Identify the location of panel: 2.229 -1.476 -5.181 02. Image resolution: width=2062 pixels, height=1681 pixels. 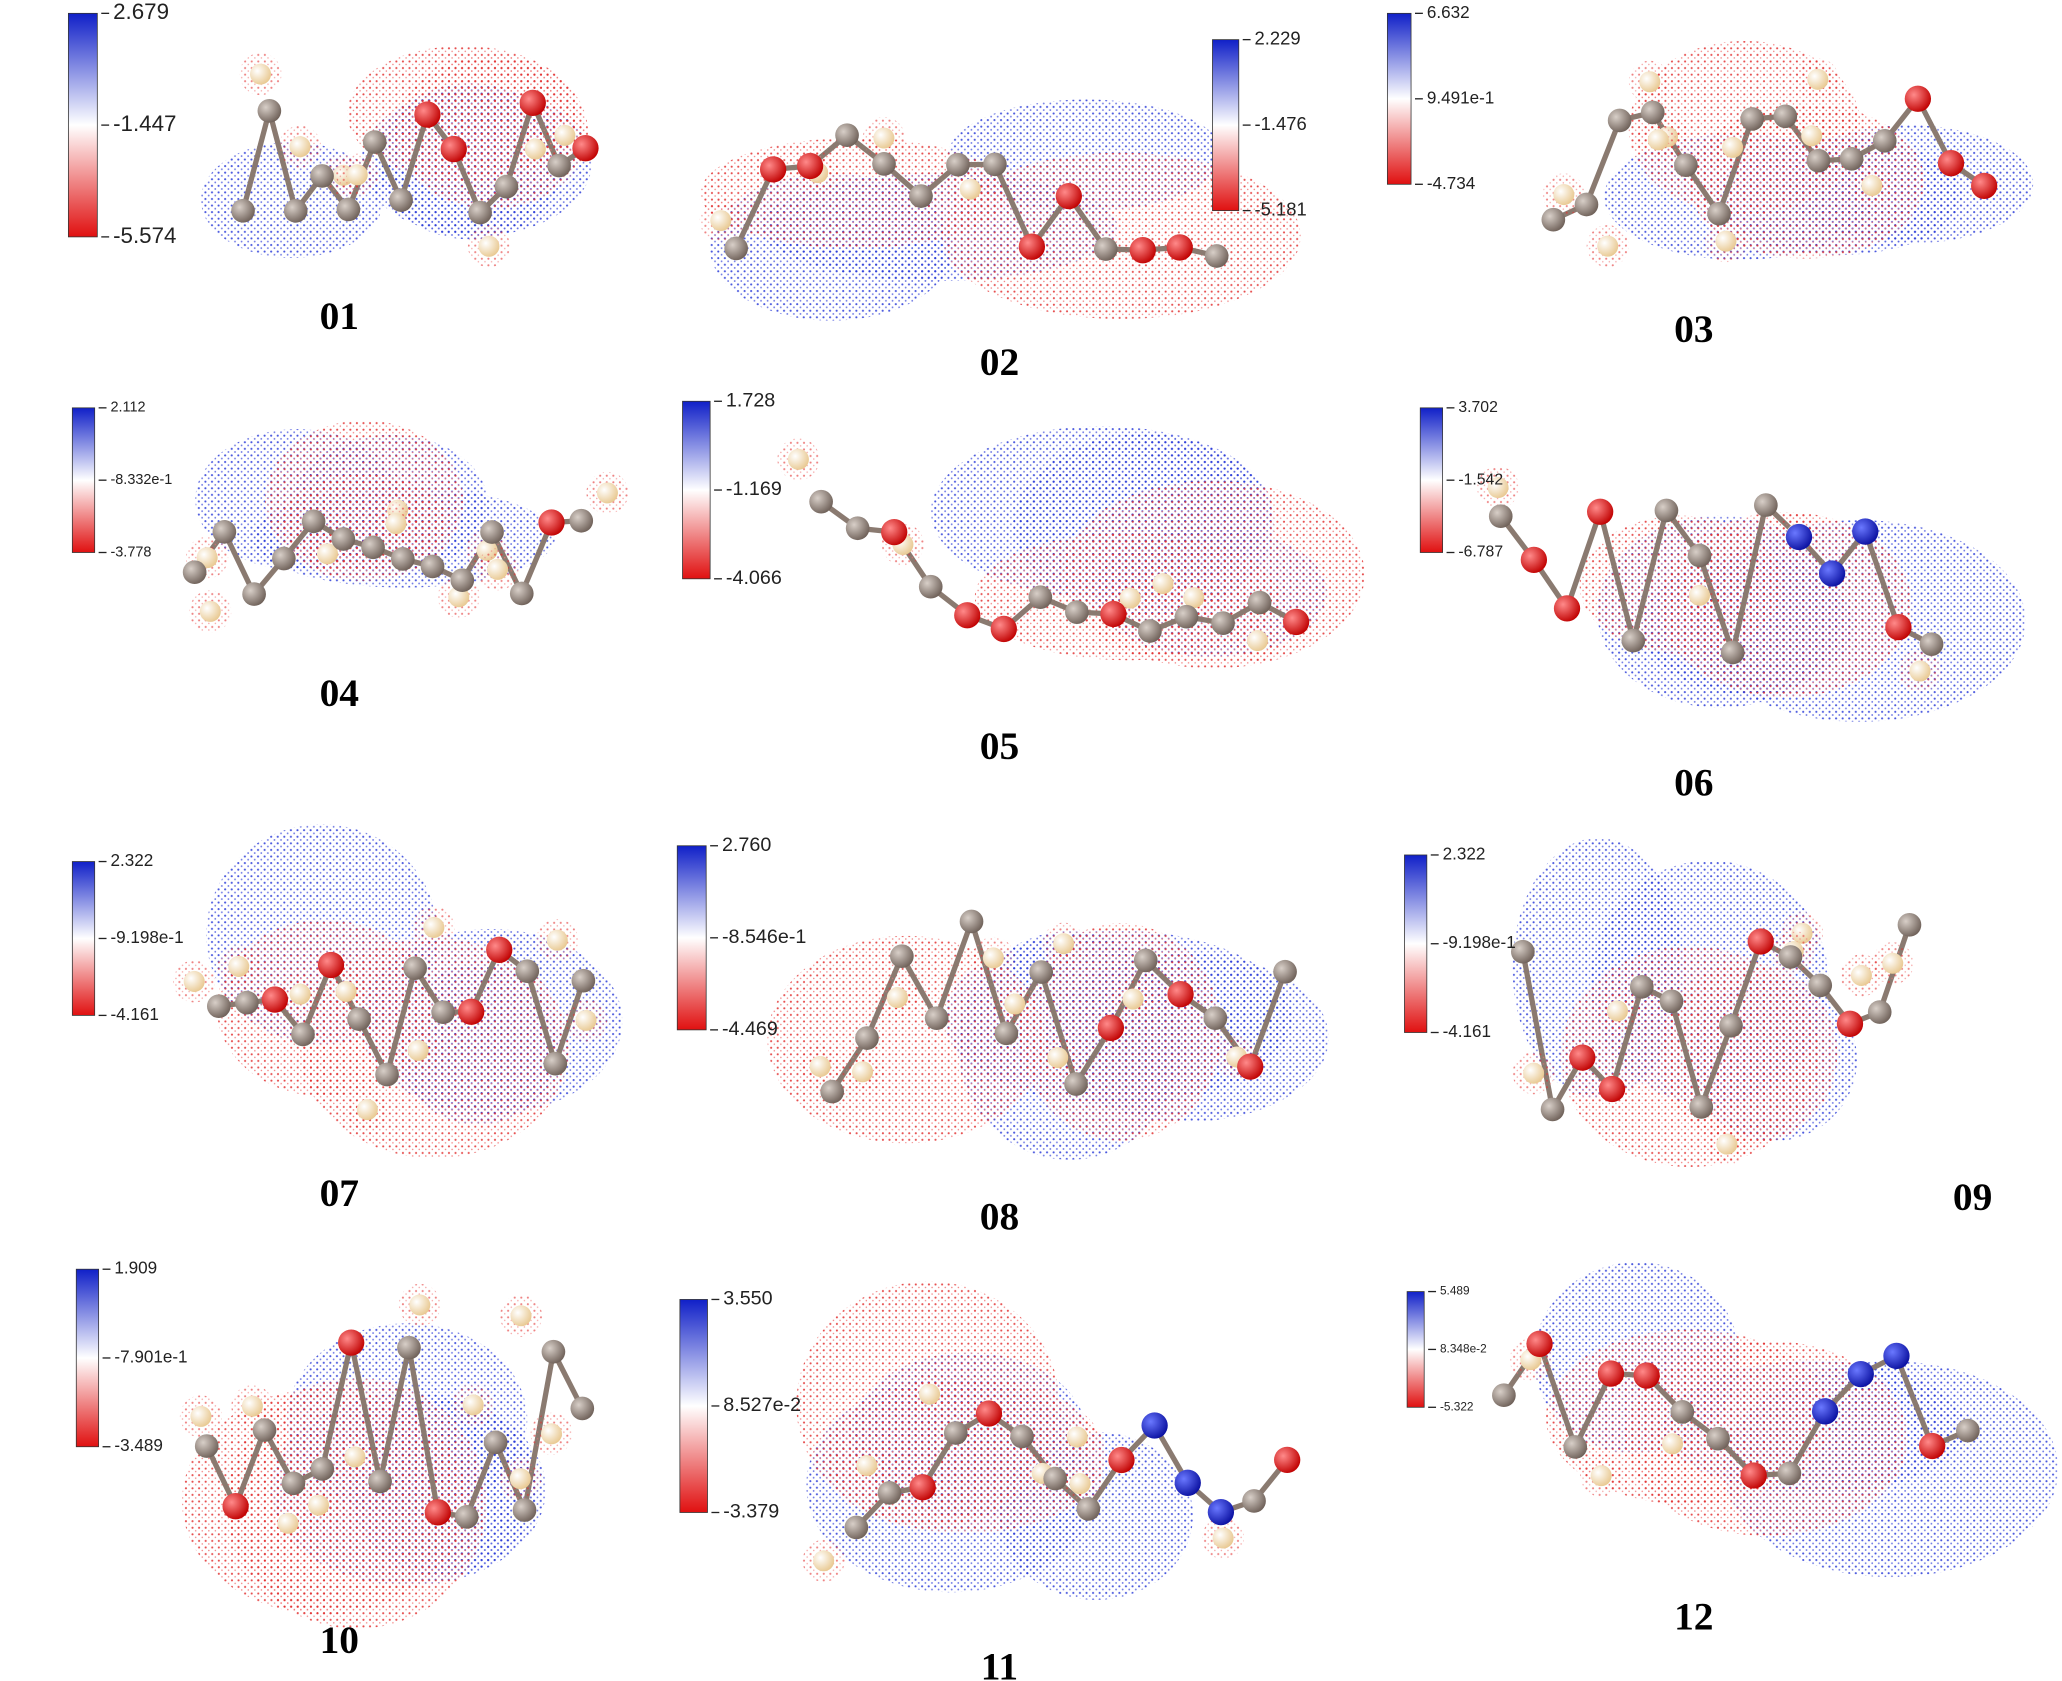
(1003, 205).